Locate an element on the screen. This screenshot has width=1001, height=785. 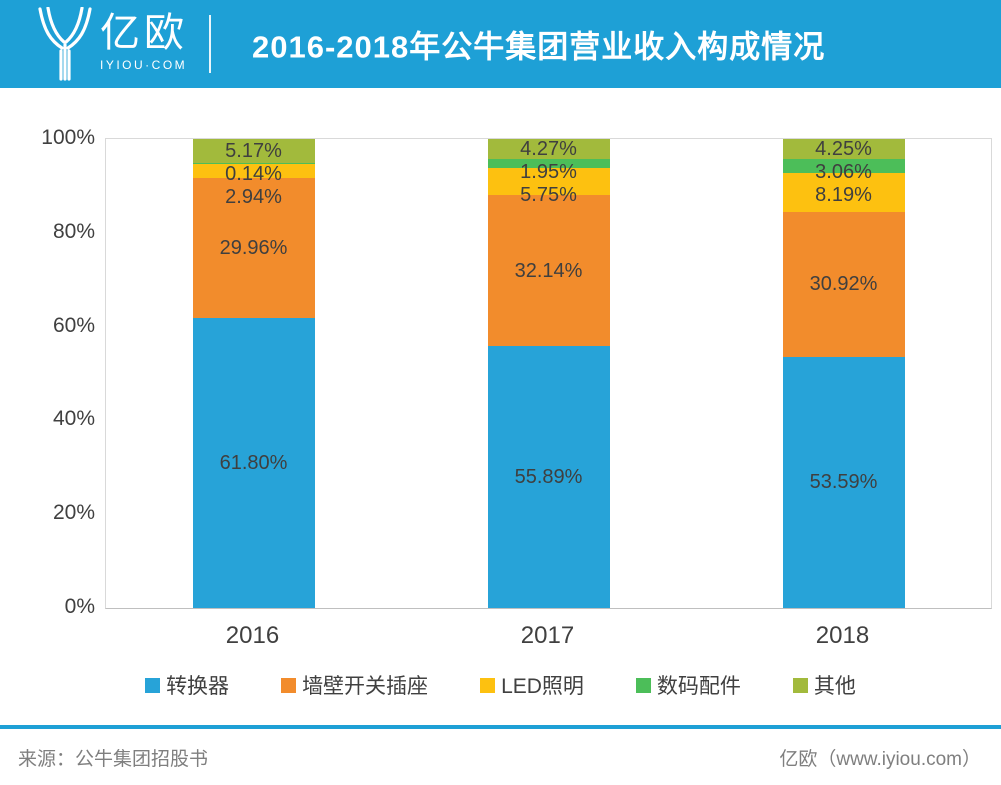
legend-label: 数码配件 is located at coordinates (698, 686).